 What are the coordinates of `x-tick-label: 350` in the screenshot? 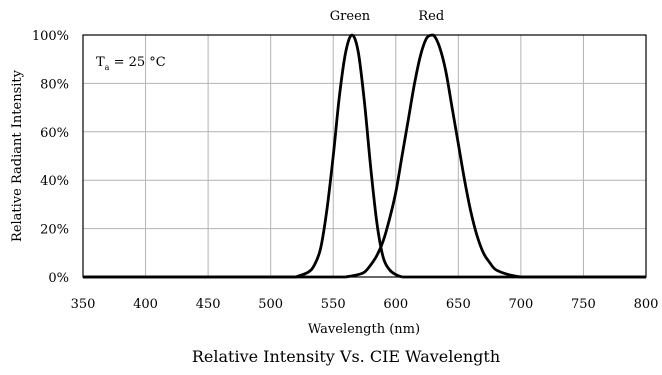 It's located at (83, 304).